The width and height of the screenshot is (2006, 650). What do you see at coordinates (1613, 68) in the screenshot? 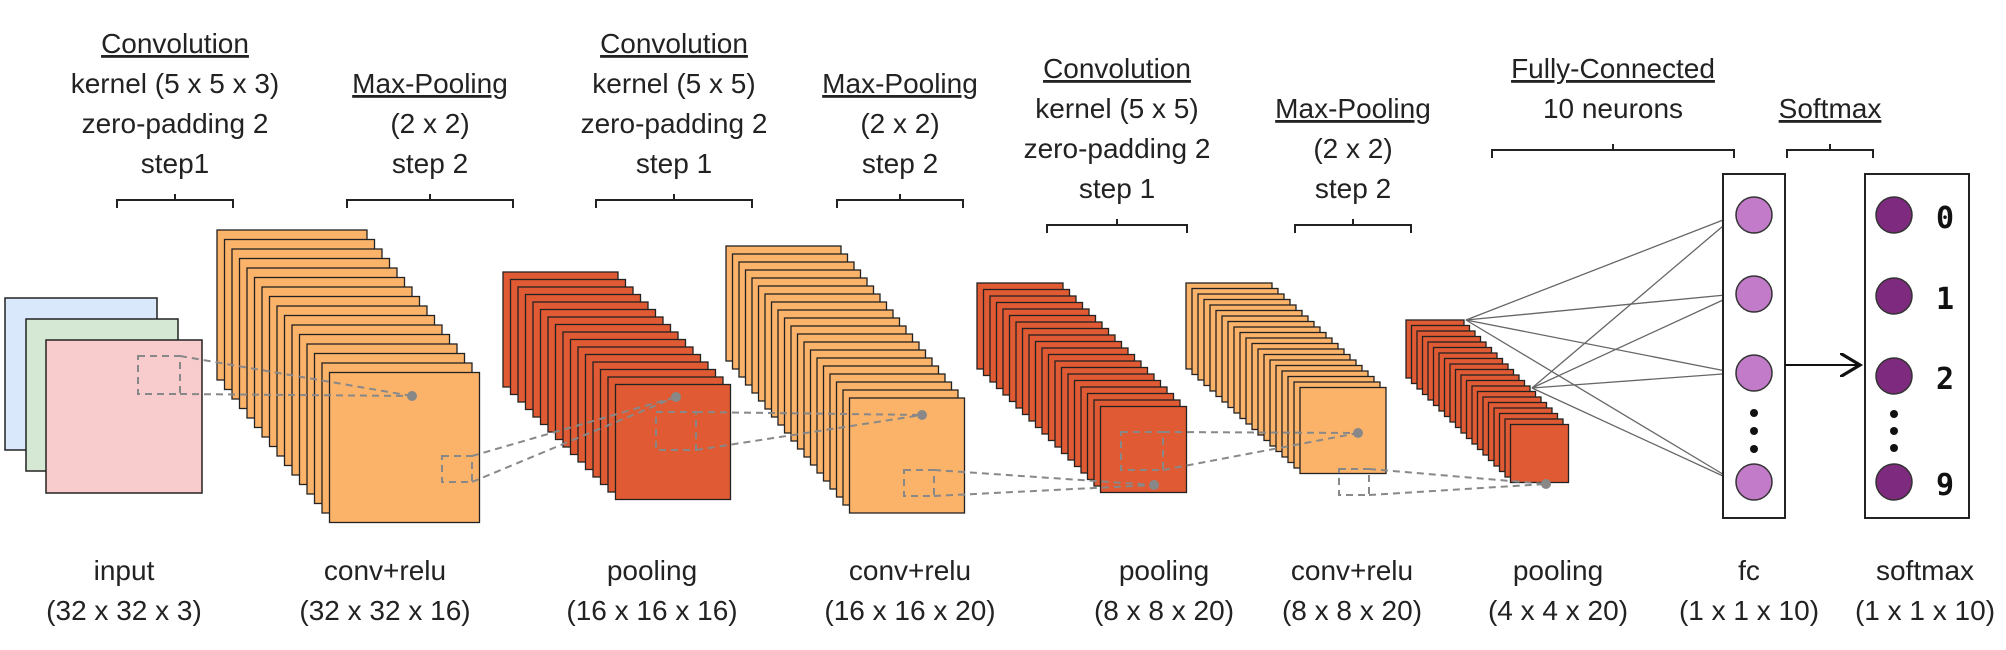
I see `op-title: Fully-Connected` at bounding box center [1613, 68].